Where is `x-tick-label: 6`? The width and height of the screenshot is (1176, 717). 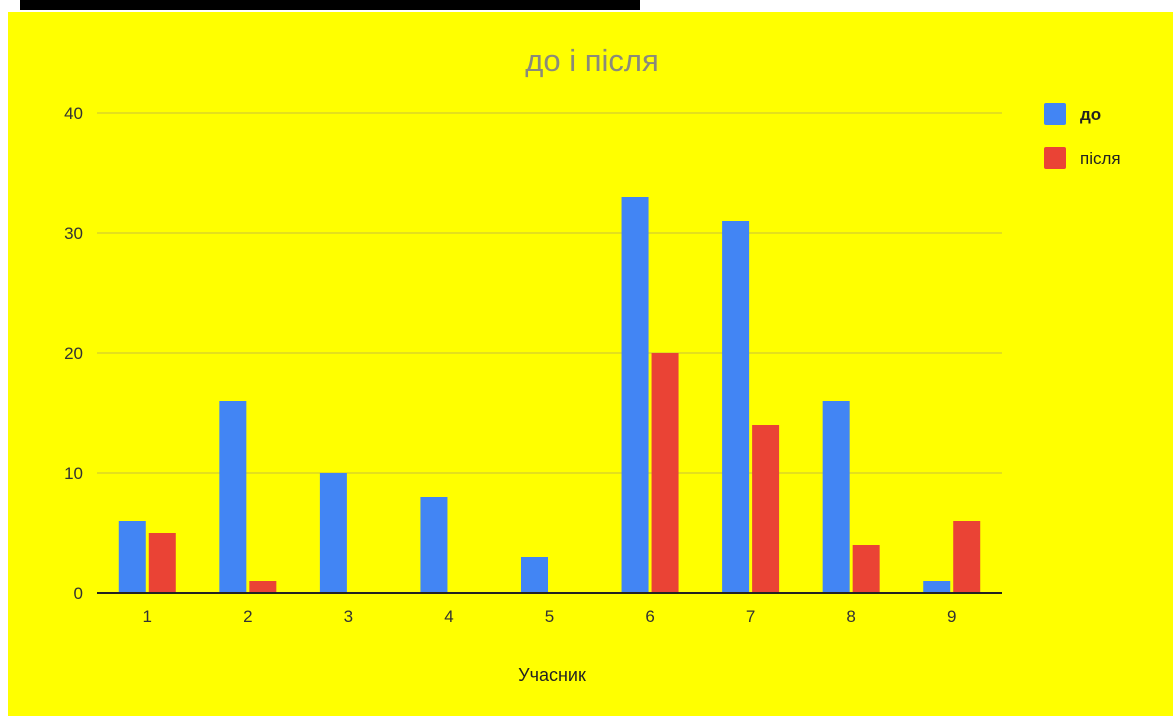
x-tick-label: 6 is located at coordinates (649, 616).